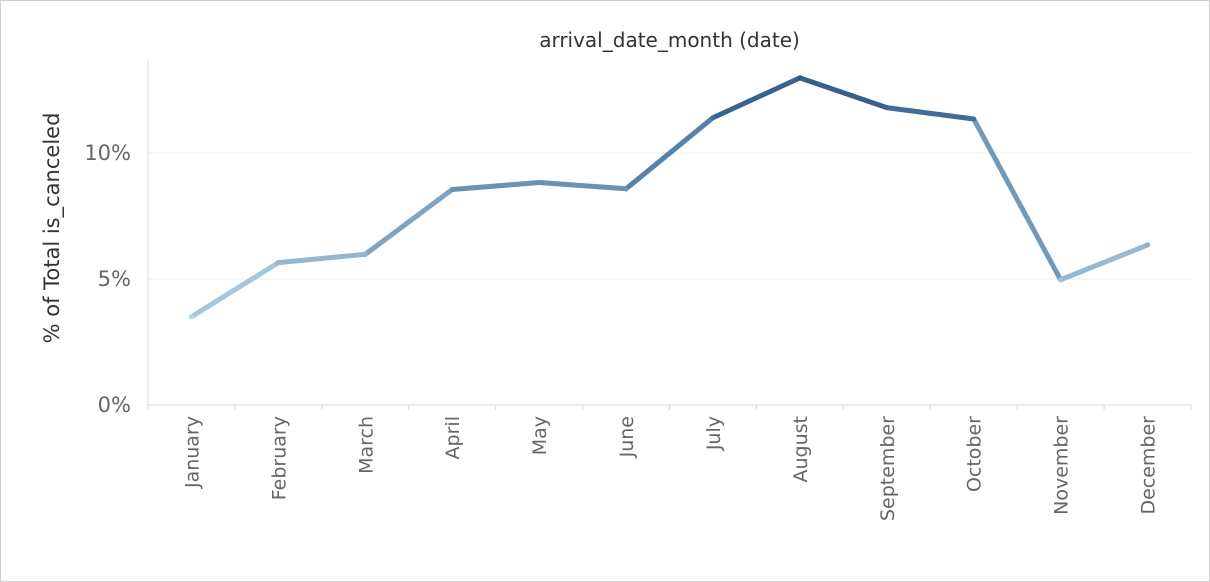 This screenshot has width=1210, height=582. I want to click on data-point-february, so click(278, 263).